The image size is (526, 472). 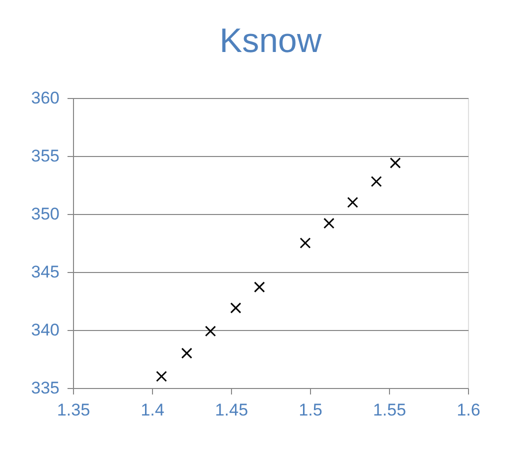 What do you see at coordinates (231, 410) in the screenshot?
I see `x-tick-label: 1.45` at bounding box center [231, 410].